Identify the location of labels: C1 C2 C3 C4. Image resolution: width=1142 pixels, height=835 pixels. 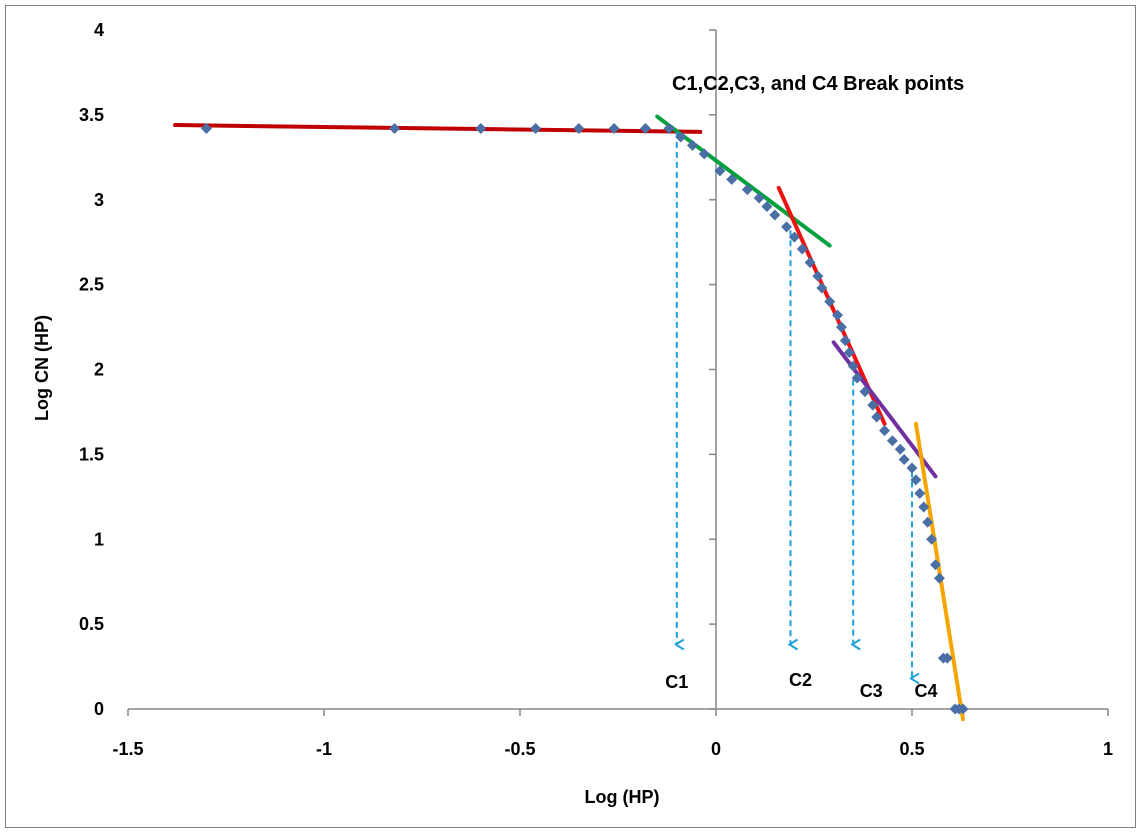
(801, 685).